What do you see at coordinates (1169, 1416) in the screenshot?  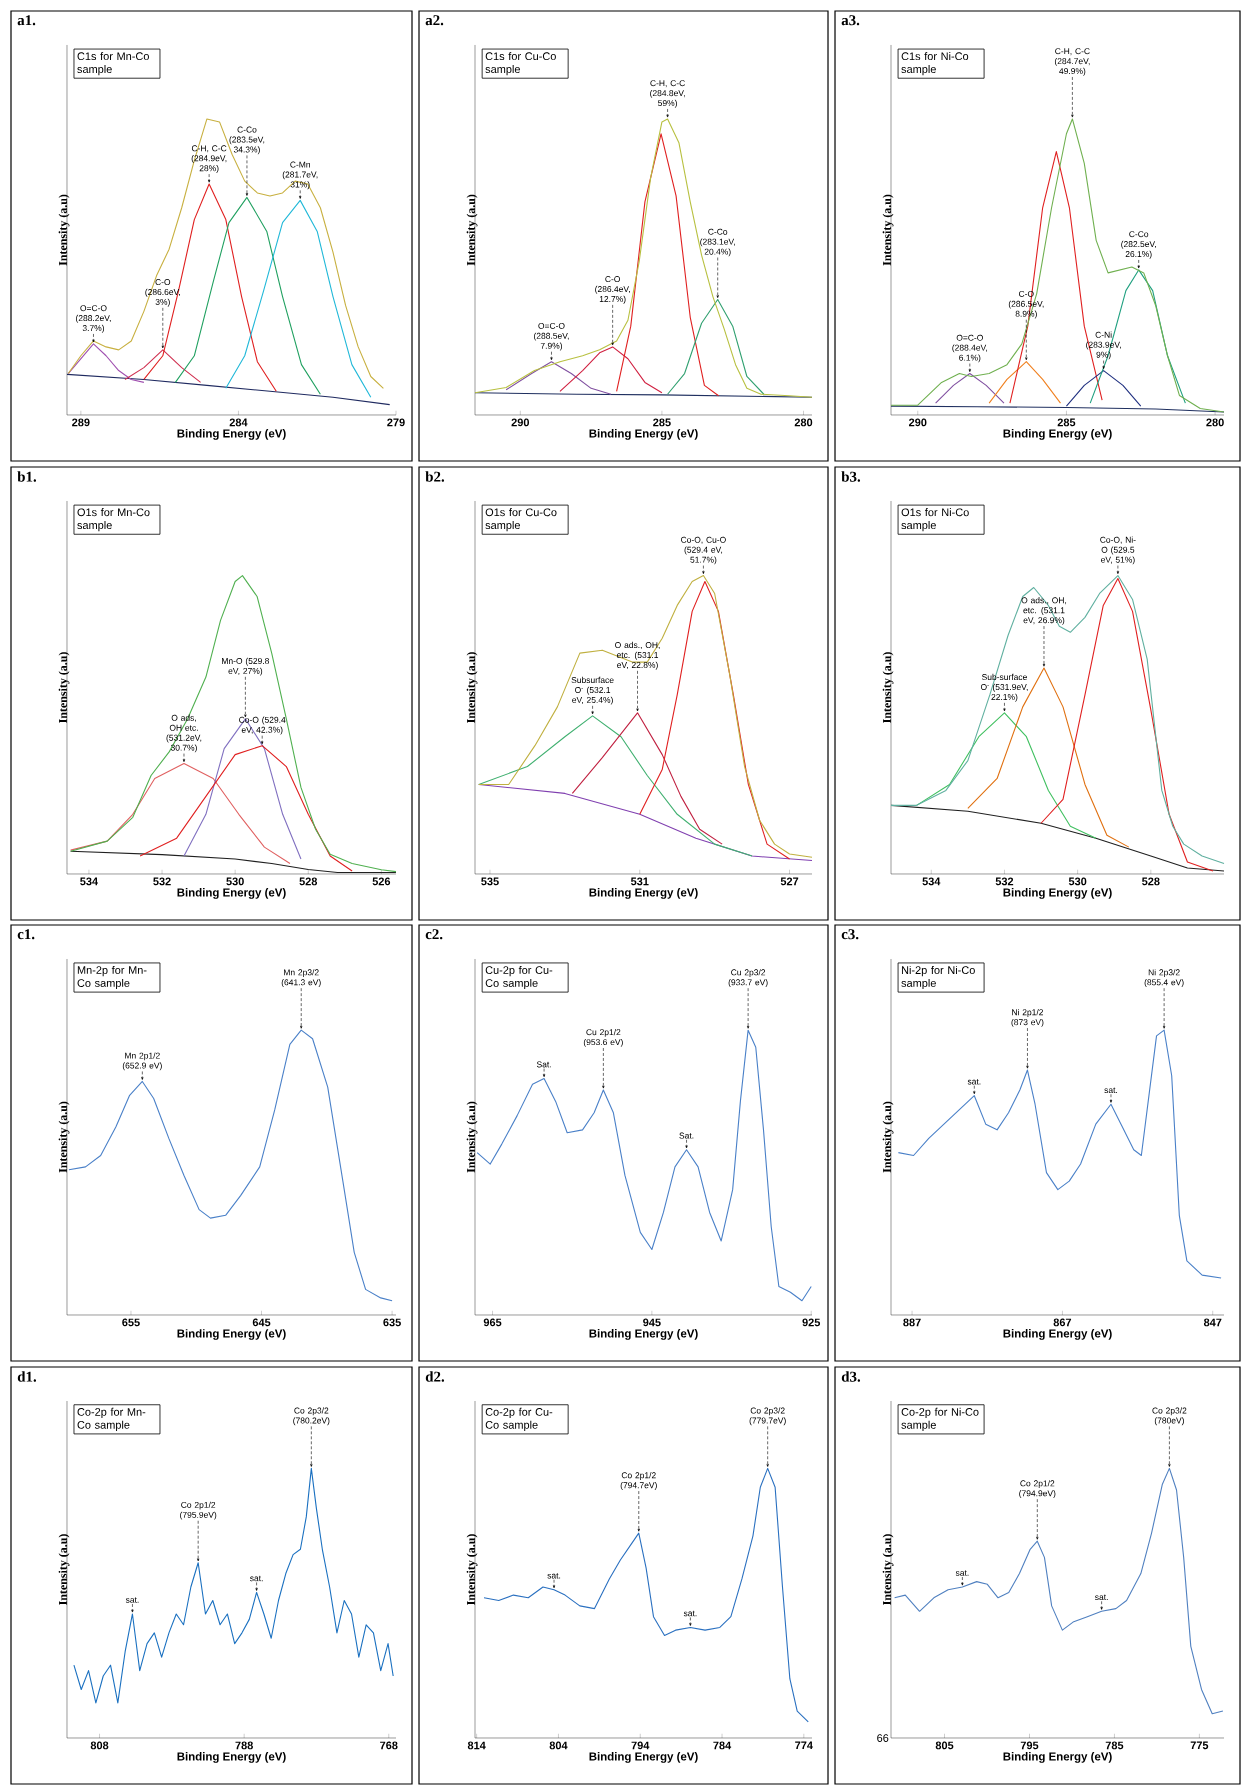 I see `annotation: Co 2p3/2 (780eV)` at bounding box center [1169, 1416].